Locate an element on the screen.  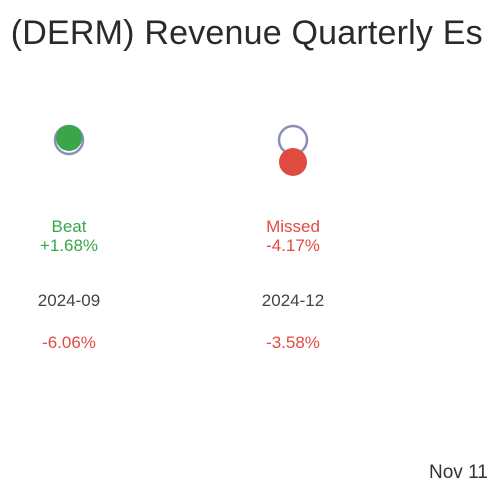
result-label: Beat is located at coordinates (69, 226).